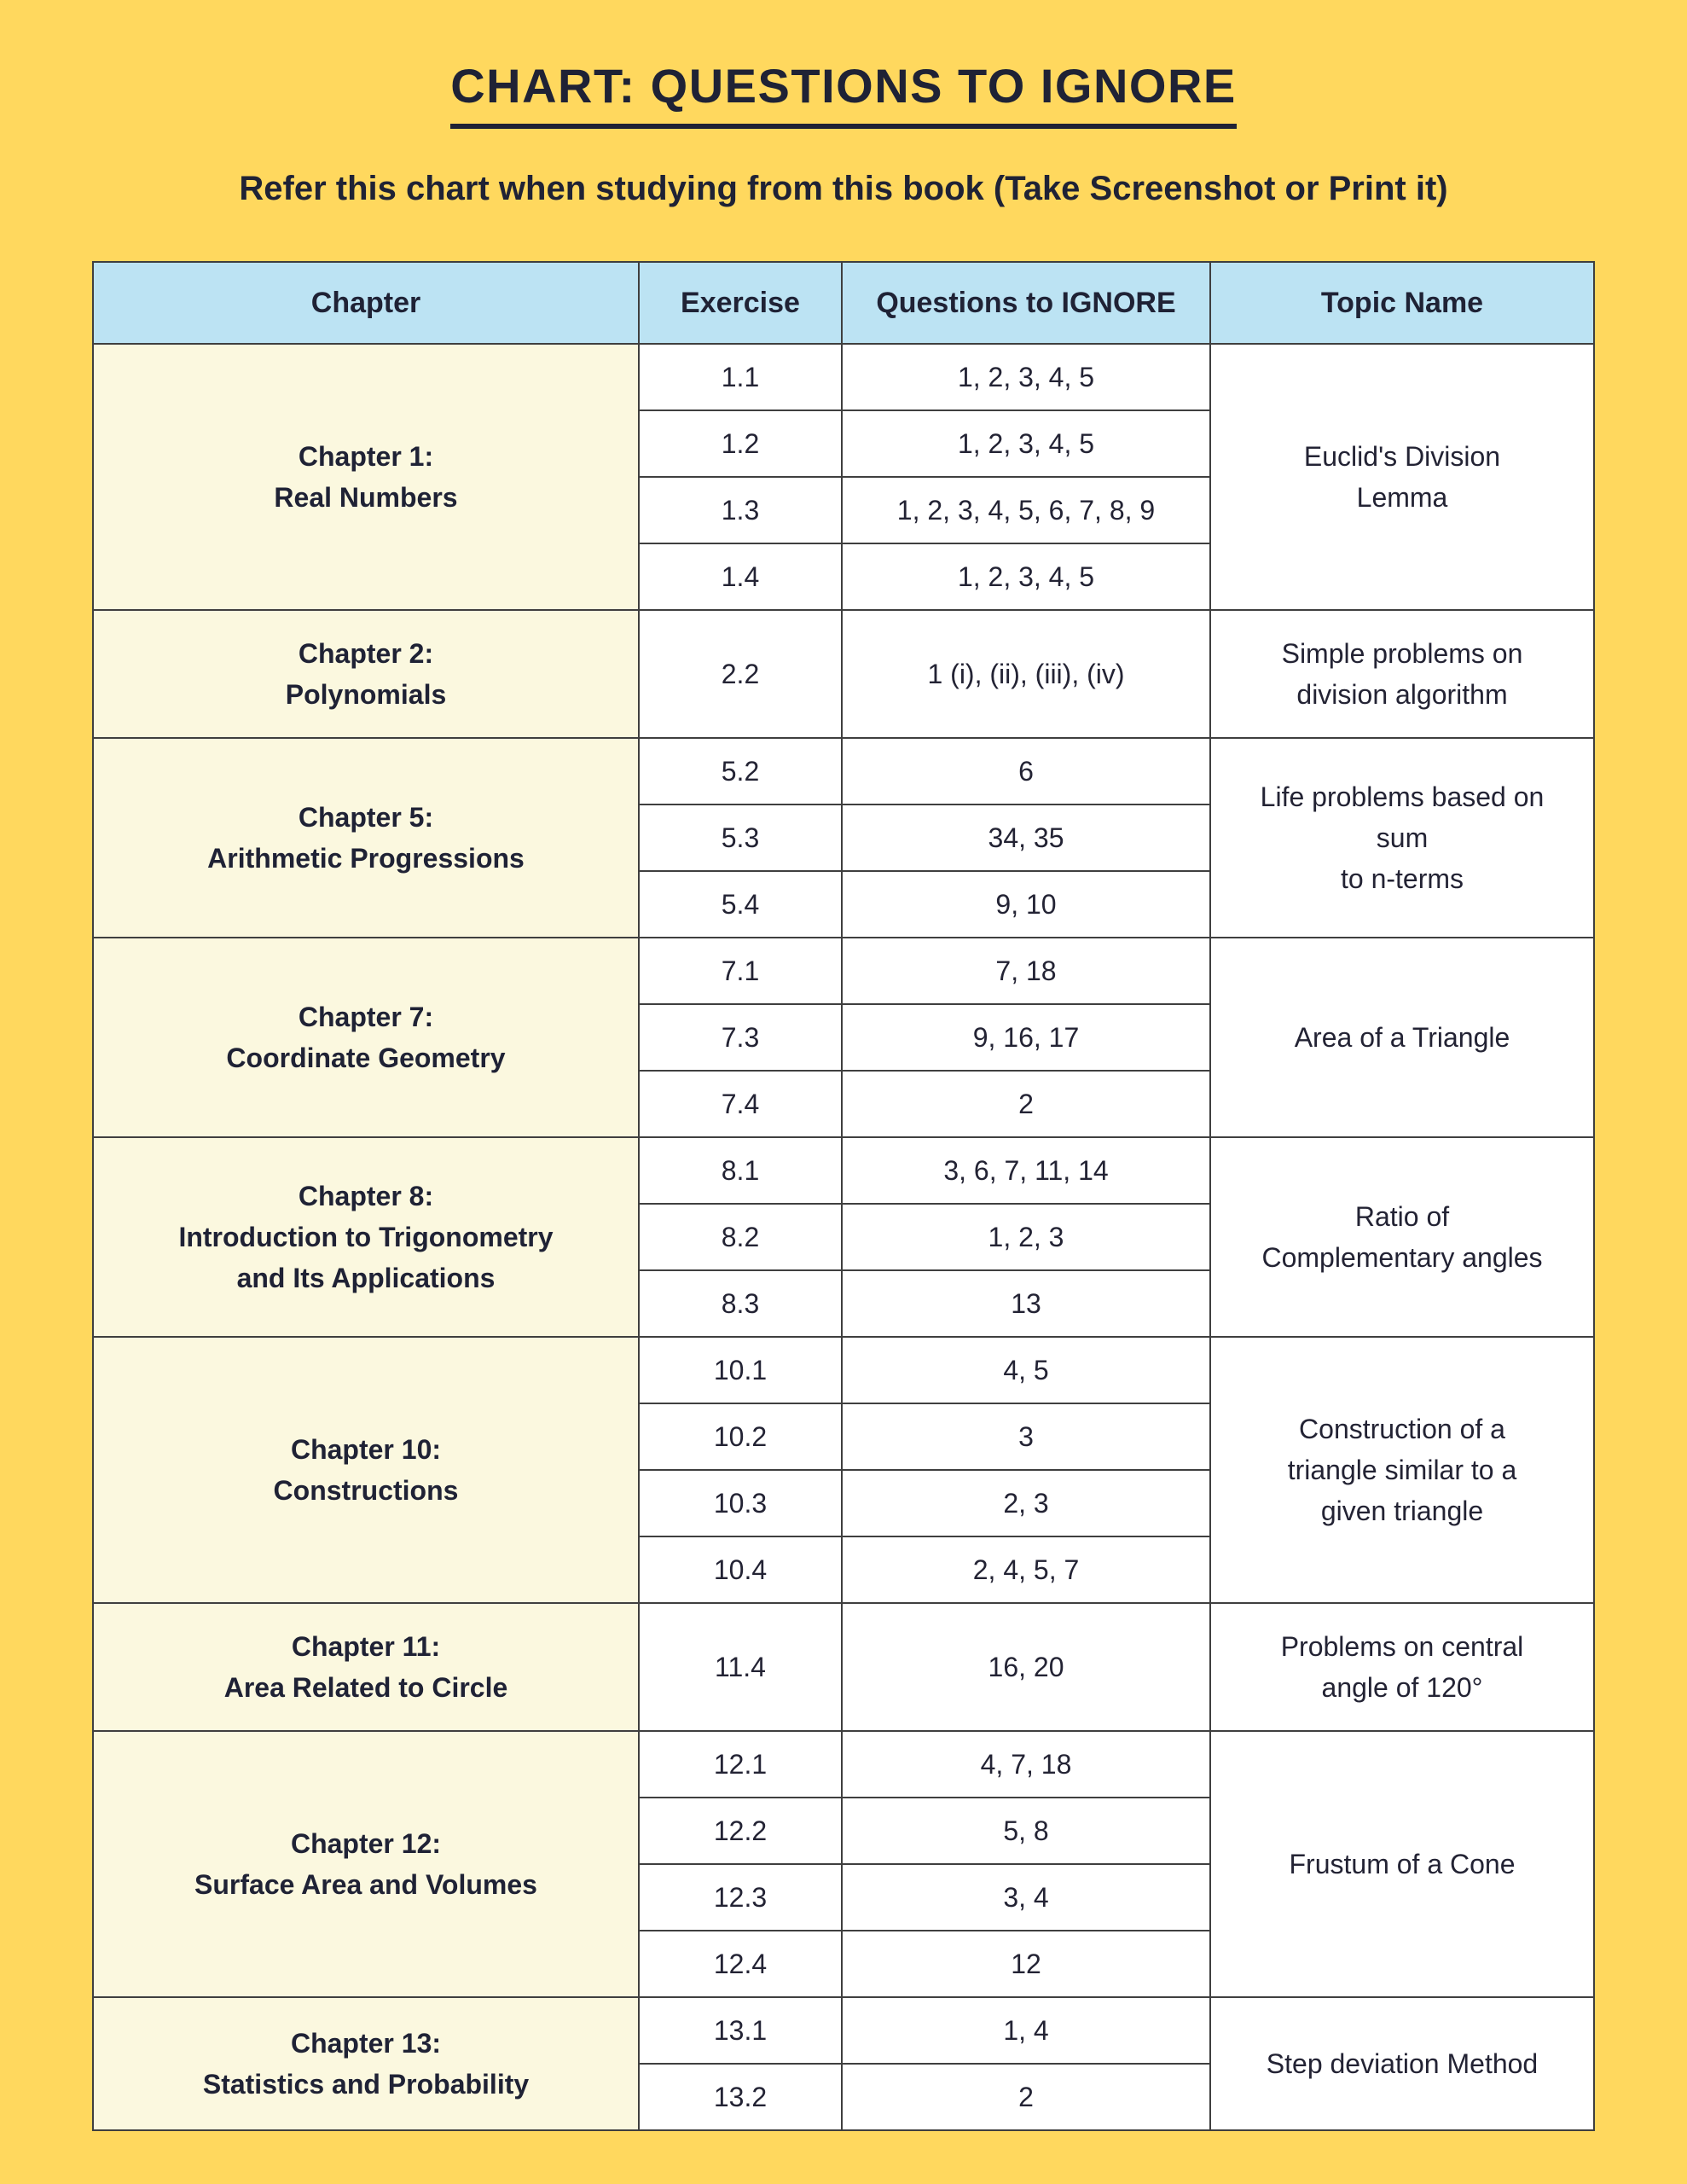 Image resolution: width=1687 pixels, height=2184 pixels. What do you see at coordinates (1026, 1897) in the screenshot?
I see `questions-cell: 3, 4` at bounding box center [1026, 1897].